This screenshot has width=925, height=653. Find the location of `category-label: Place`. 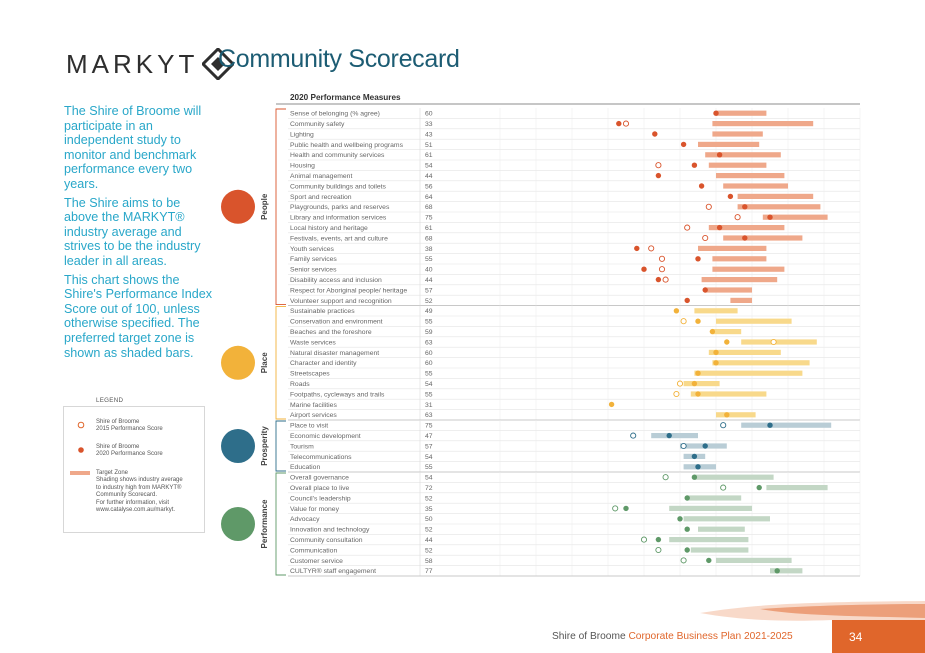

category-label: Place is located at coordinates (264, 362).